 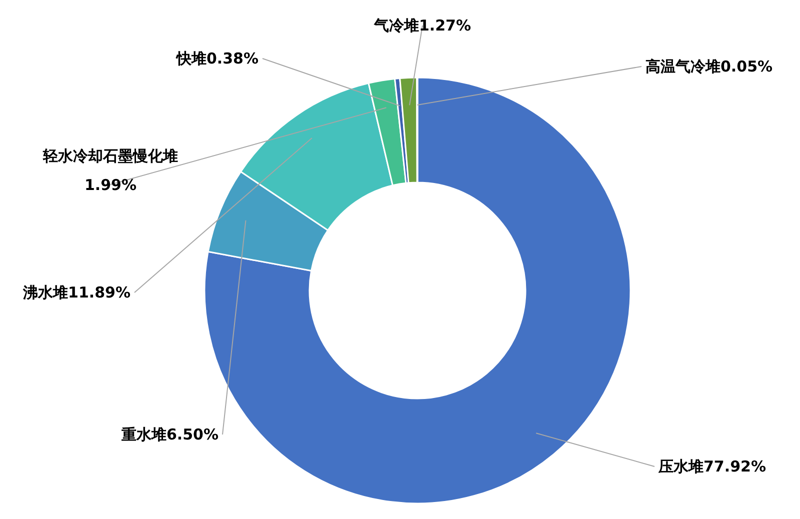 I want to click on slice-label: 压水堆77.92%, so click(x=712, y=467).